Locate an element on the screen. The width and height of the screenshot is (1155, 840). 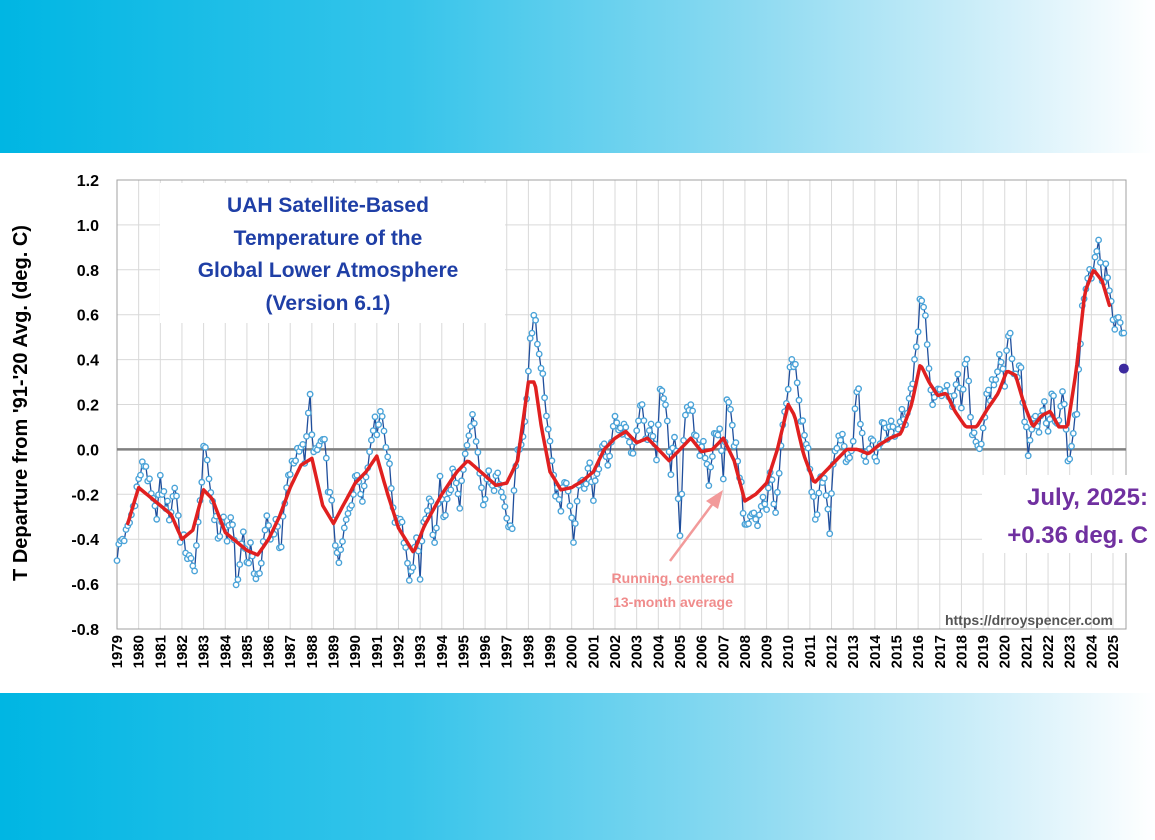
x-tick-label: 2021 is located at coordinates (1026, 651).